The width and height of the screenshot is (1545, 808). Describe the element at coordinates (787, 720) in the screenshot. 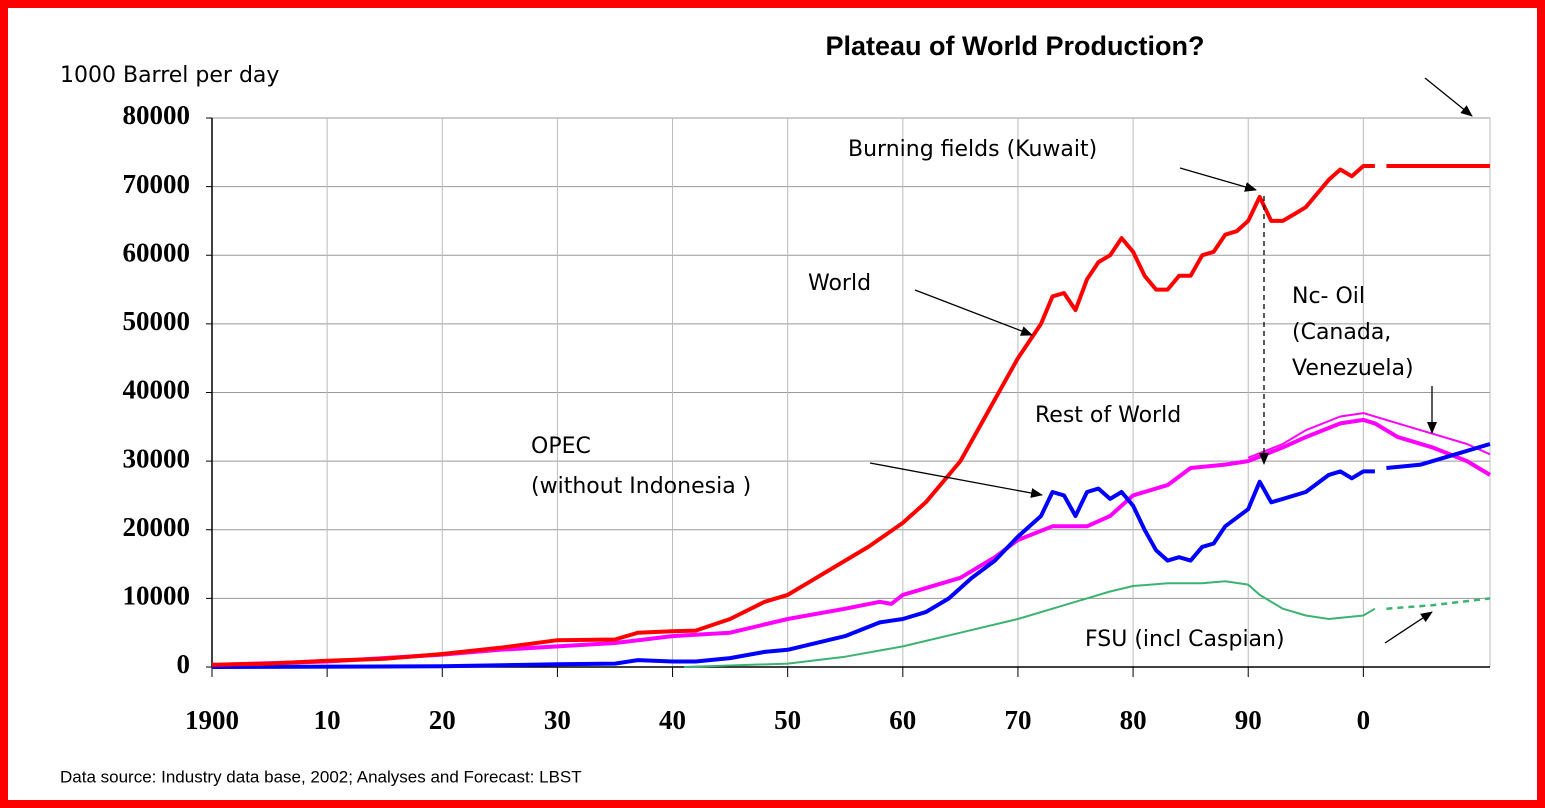

I see `x-tick-label: 50` at that location.